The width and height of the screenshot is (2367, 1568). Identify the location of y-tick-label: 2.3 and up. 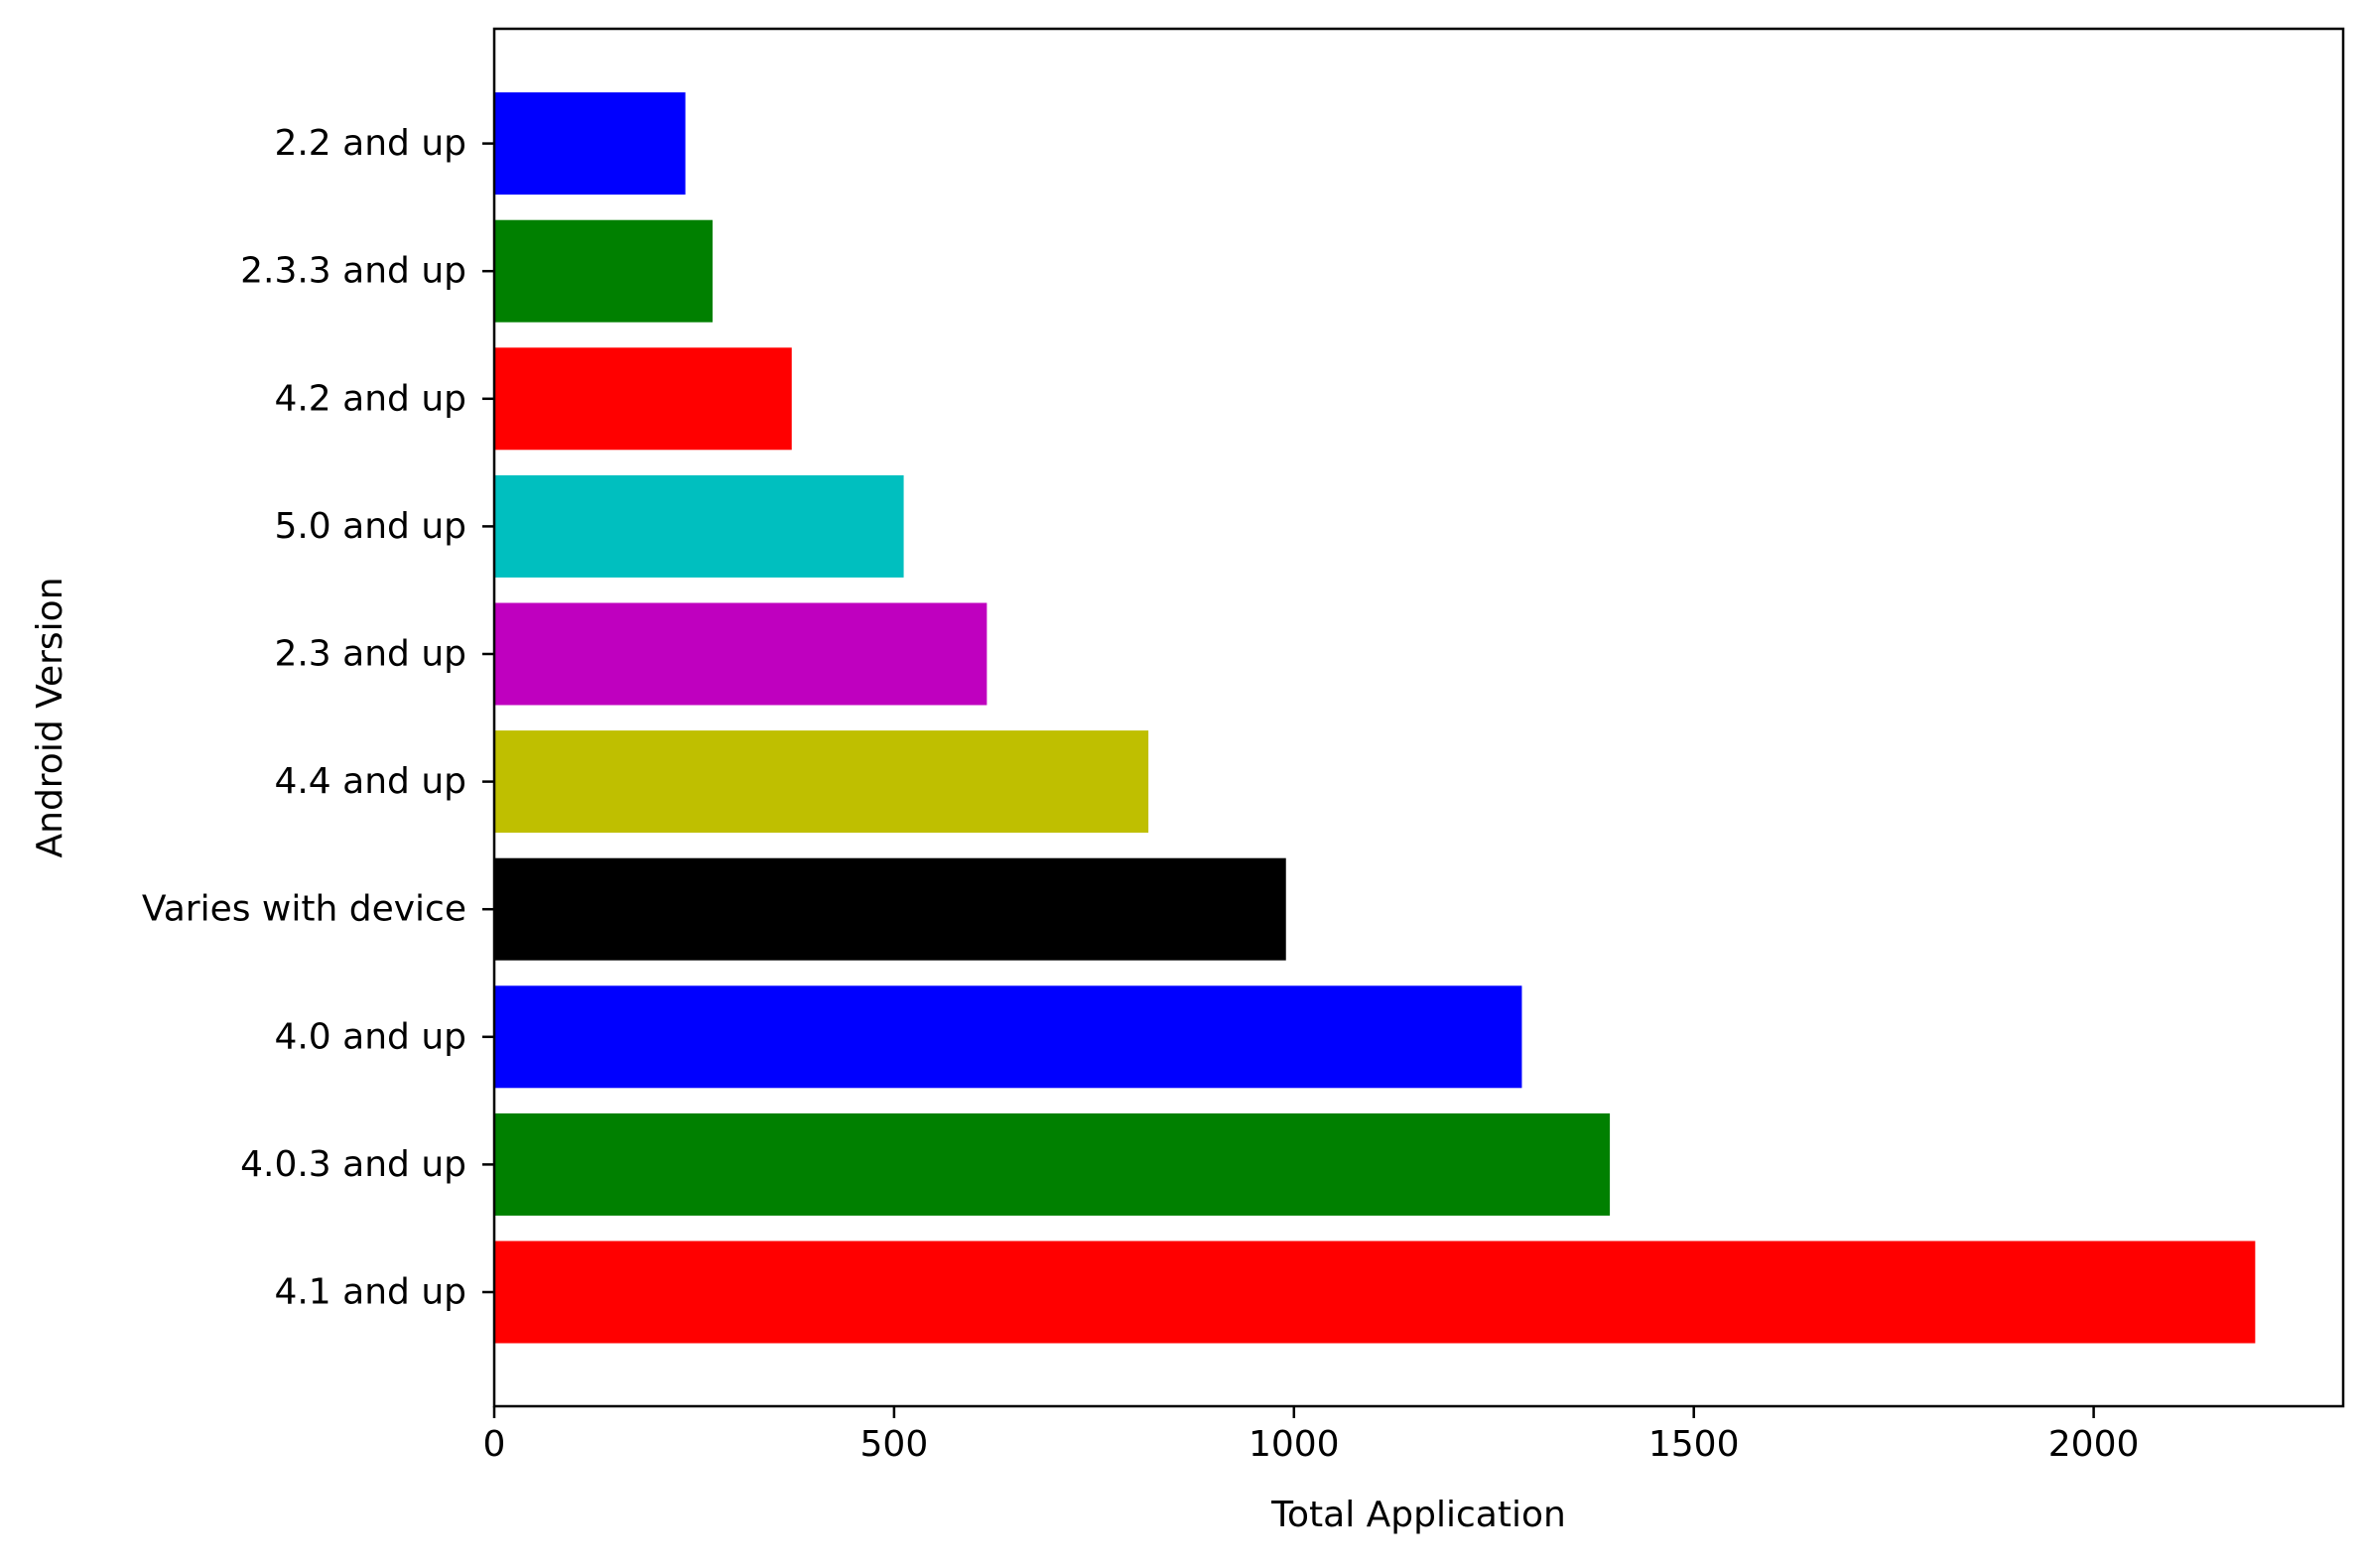
(370, 654).